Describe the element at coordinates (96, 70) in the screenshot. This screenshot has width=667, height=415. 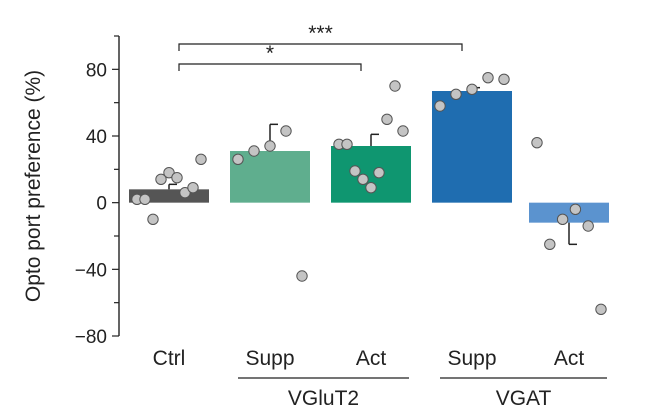
I see `y-tick-label: 80` at that location.